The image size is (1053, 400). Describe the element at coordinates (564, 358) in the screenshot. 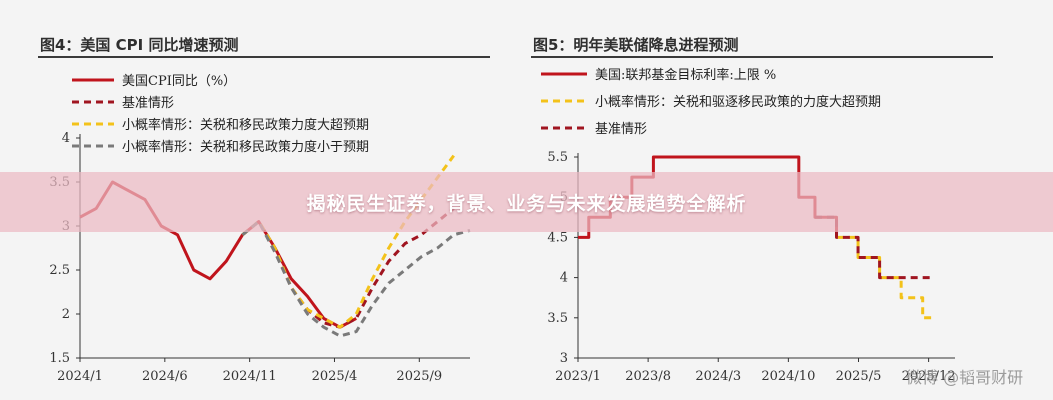

I see `chart5-y-tick-label: 3` at that location.